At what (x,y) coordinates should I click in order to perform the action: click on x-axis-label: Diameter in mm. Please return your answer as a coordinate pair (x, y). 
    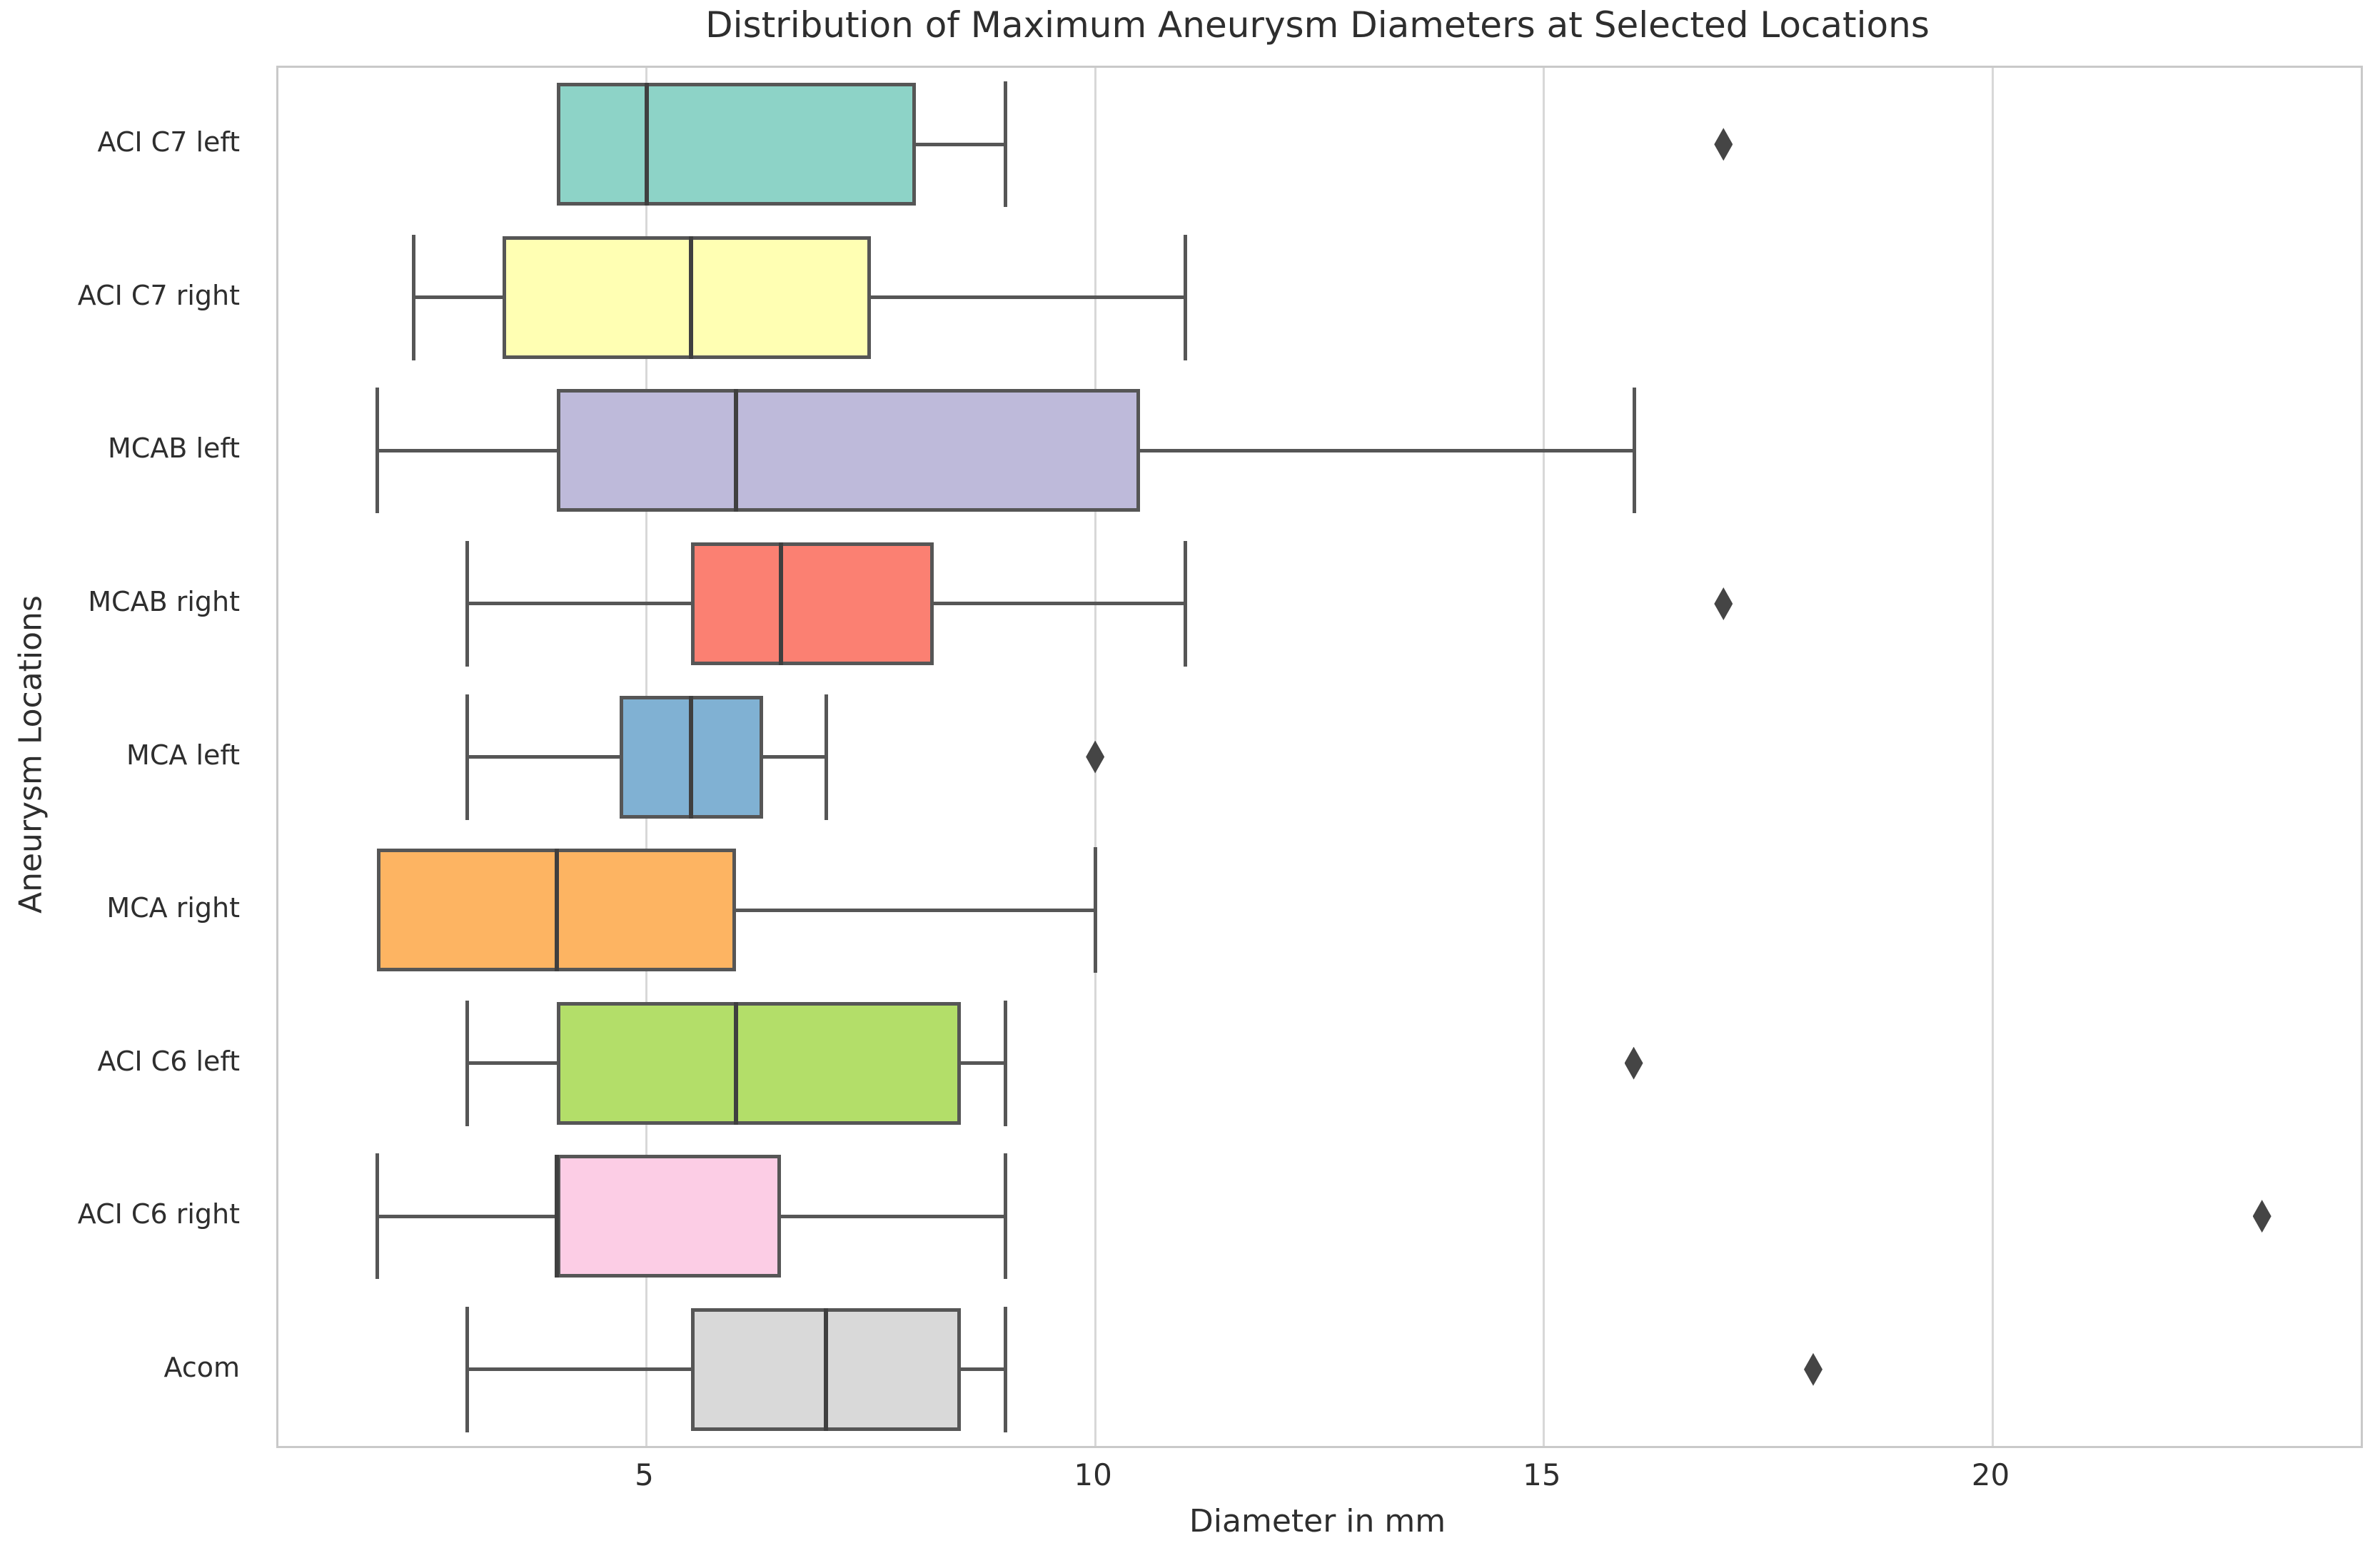
    Looking at the image, I should click on (1317, 1521).